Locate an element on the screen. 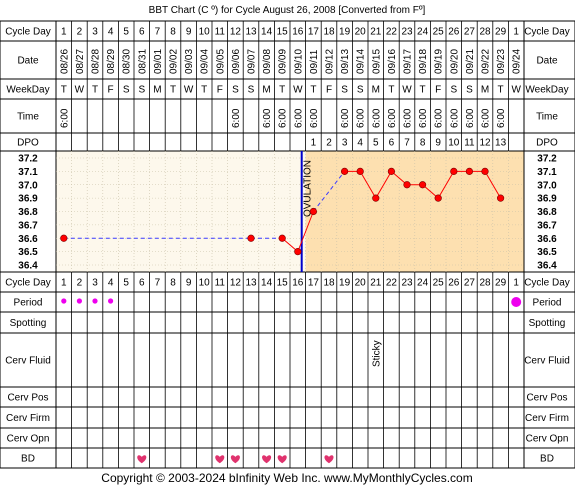 Image resolution: width=575 pixels, height=492 pixels. period-start-dot is located at coordinates (516, 302).